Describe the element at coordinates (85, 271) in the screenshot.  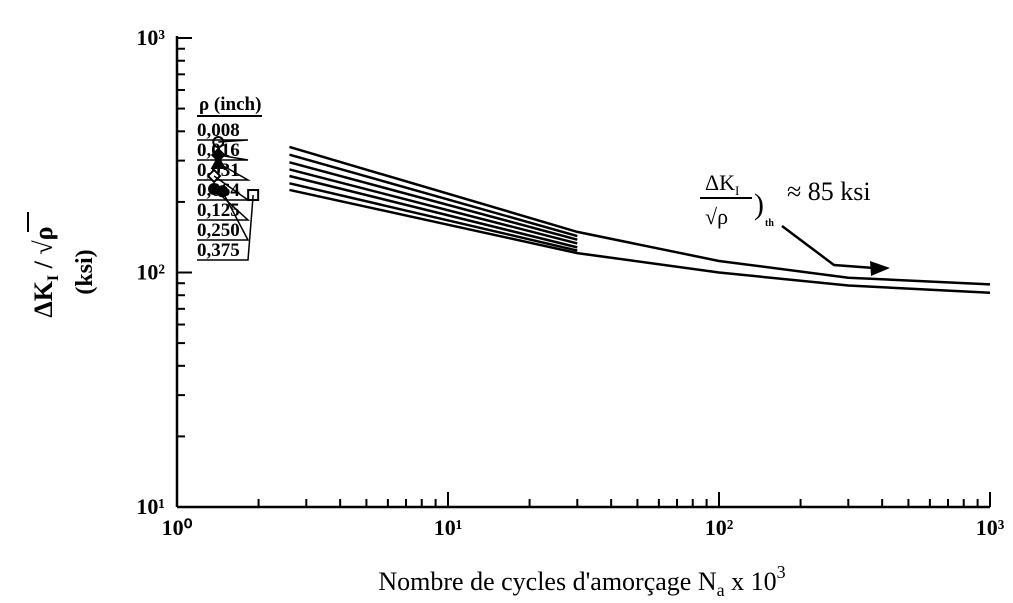
I see `y-axis-unit: (ksi)` at that location.